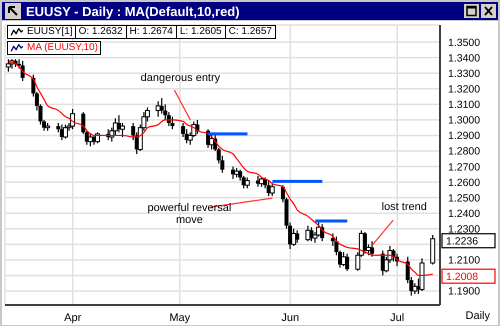  I want to click on y-tick-label: 1.3500, so click(464, 42).